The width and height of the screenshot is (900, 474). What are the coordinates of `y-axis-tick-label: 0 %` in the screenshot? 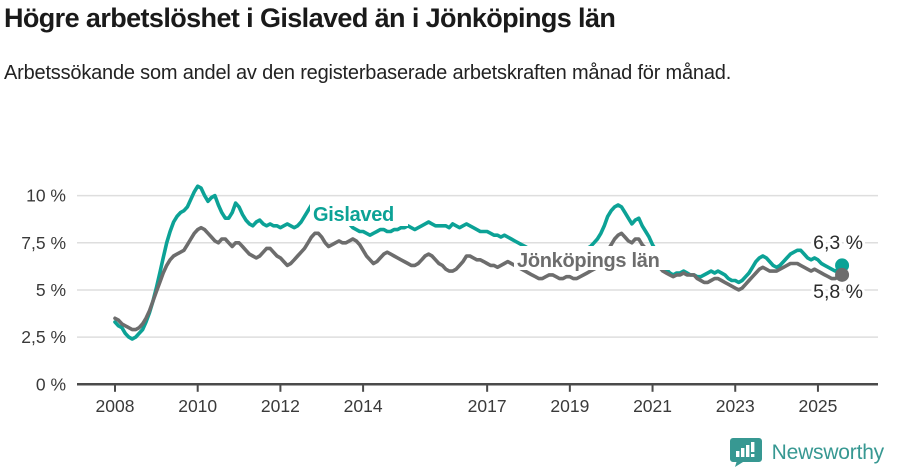 It's located at (51, 384).